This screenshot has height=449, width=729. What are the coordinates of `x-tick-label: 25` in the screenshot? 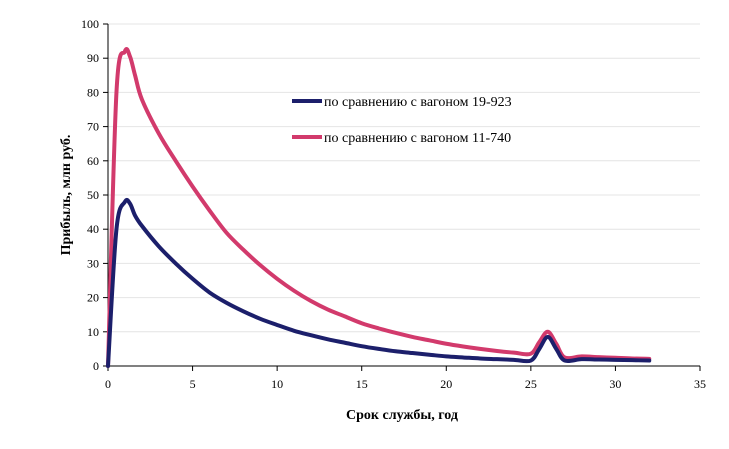 It's located at (531, 384).